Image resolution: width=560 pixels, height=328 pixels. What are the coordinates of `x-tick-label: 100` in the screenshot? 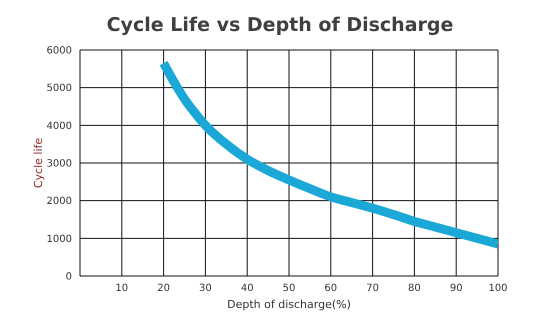 It's located at (498, 288).